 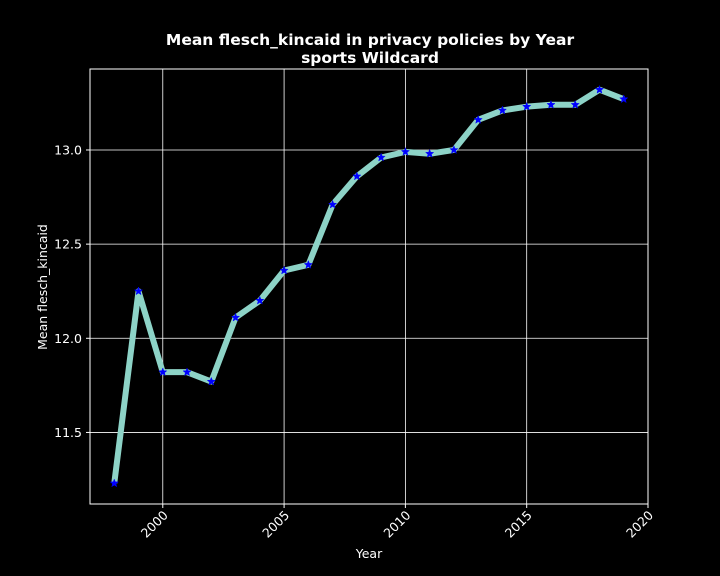 I want to click on y-tick-label: 12.5, so click(x=68, y=244).